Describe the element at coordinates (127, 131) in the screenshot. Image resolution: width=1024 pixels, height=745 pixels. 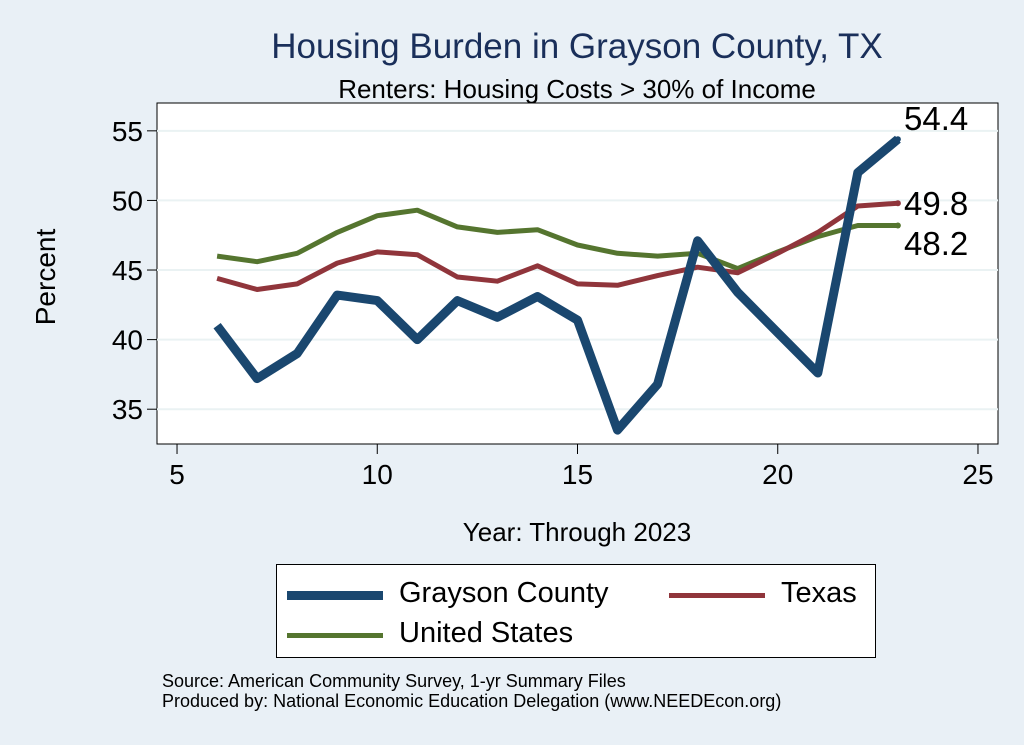
I see `y-tick-label-55: 55` at that location.